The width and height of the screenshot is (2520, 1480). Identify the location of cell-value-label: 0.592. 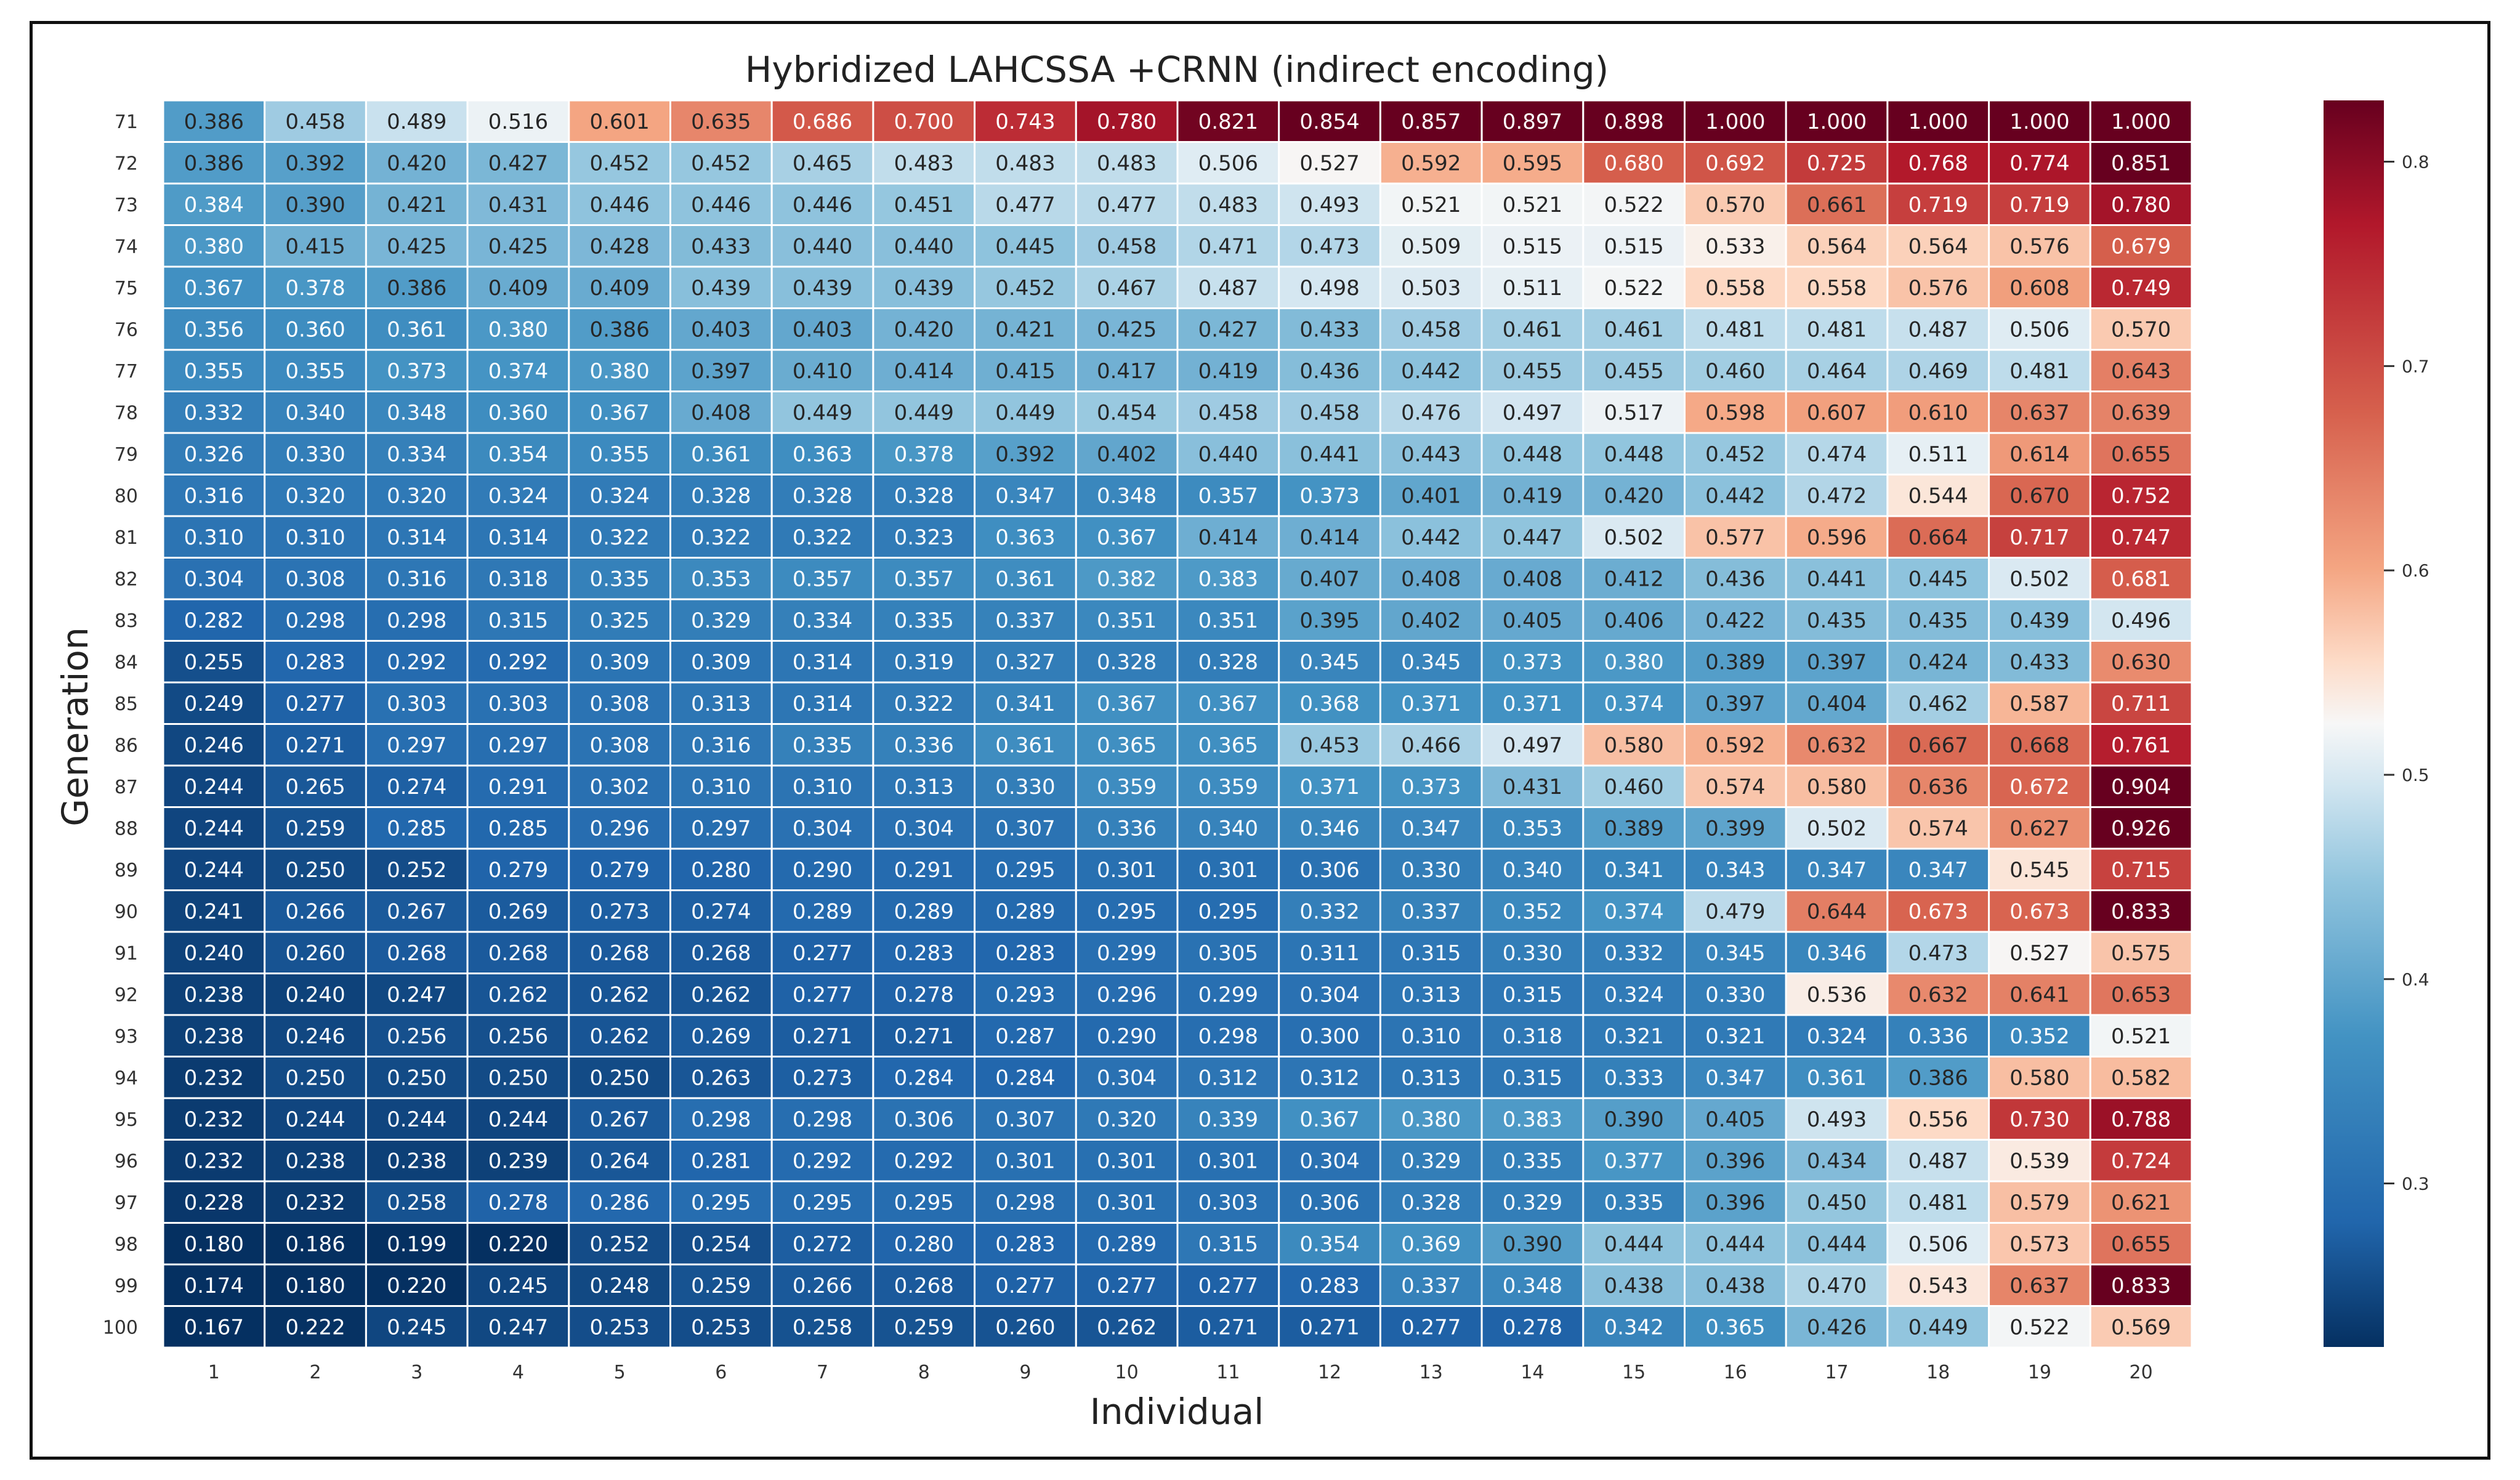
(1735, 745).